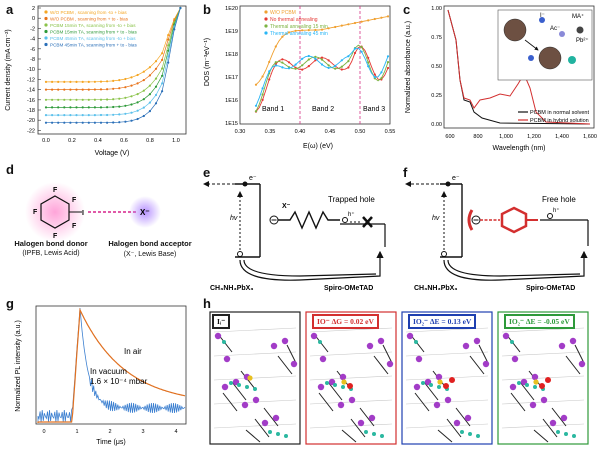  I want to click on panel-b-ytick: 1E20, so click(231, 9).